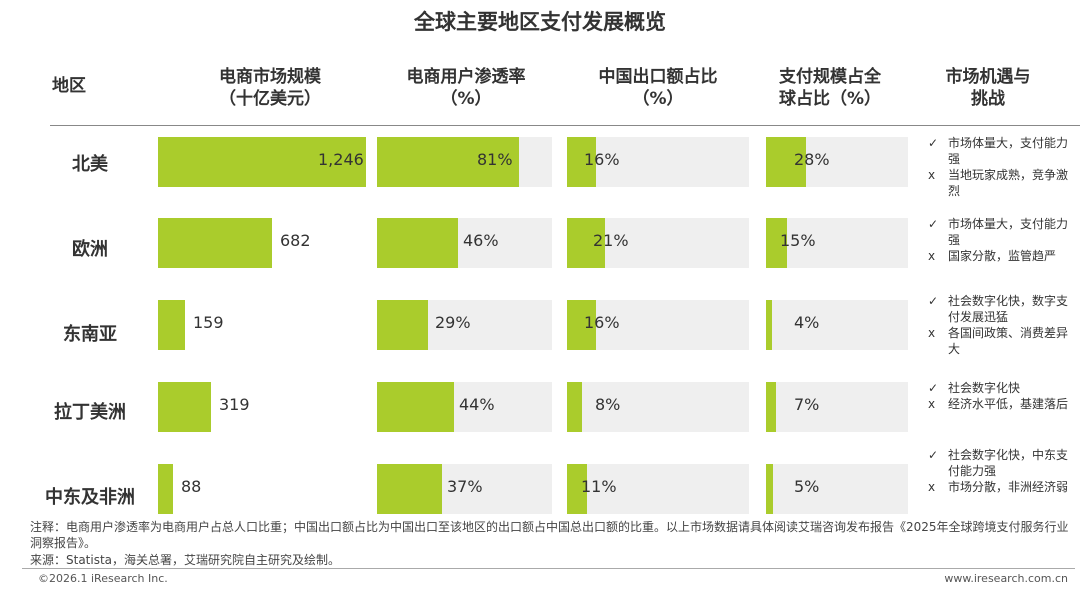 The width and height of the screenshot is (1080, 594). What do you see at coordinates (495, 159) in the screenshot?
I see `data-label: 81%` at bounding box center [495, 159].